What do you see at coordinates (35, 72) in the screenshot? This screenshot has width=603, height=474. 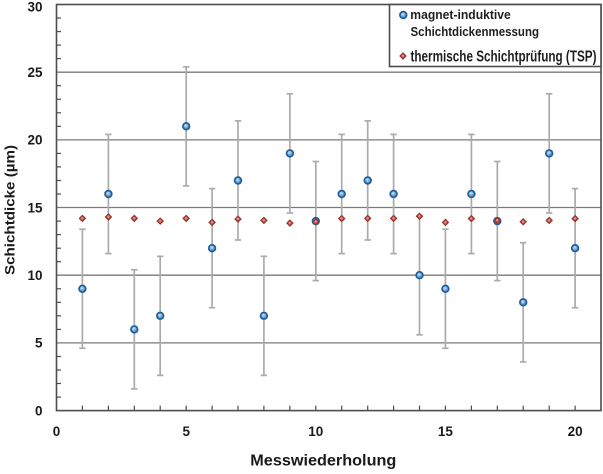 I see `svg-text: 25` at bounding box center [35, 72].